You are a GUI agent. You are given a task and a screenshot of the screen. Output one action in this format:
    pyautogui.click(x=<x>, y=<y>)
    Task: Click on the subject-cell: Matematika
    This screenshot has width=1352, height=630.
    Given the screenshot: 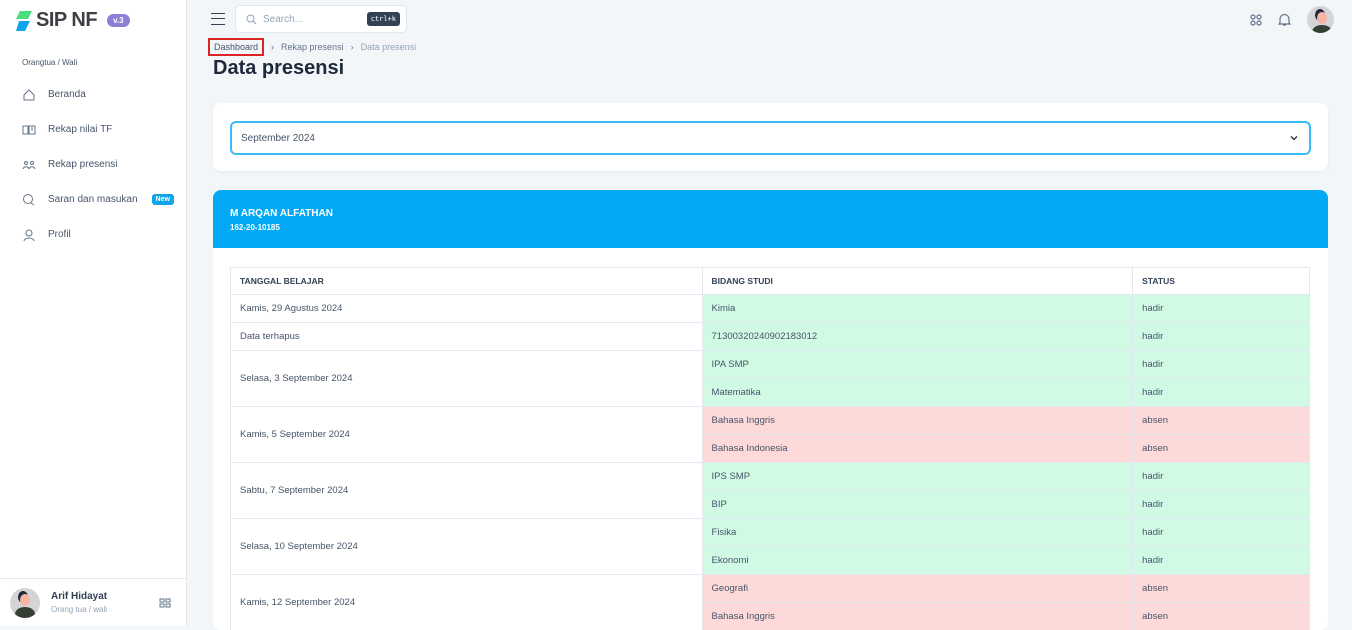 What is the action you would take?
    pyautogui.click(x=917, y=393)
    